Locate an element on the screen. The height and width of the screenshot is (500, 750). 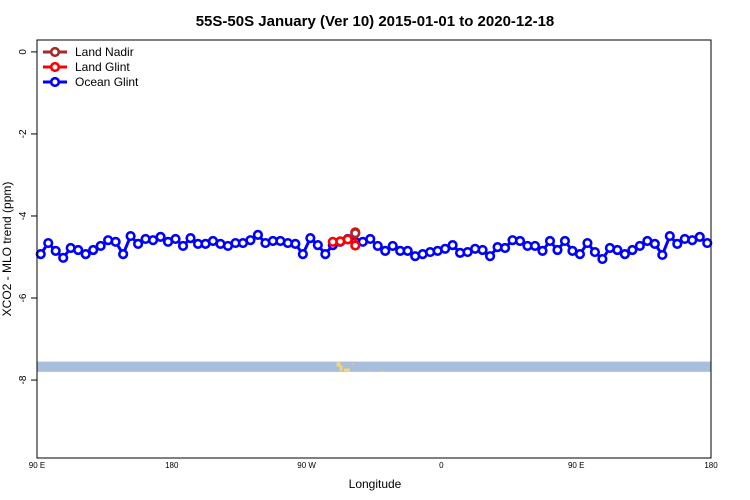
land-nadir-point is located at coordinates (355, 233).